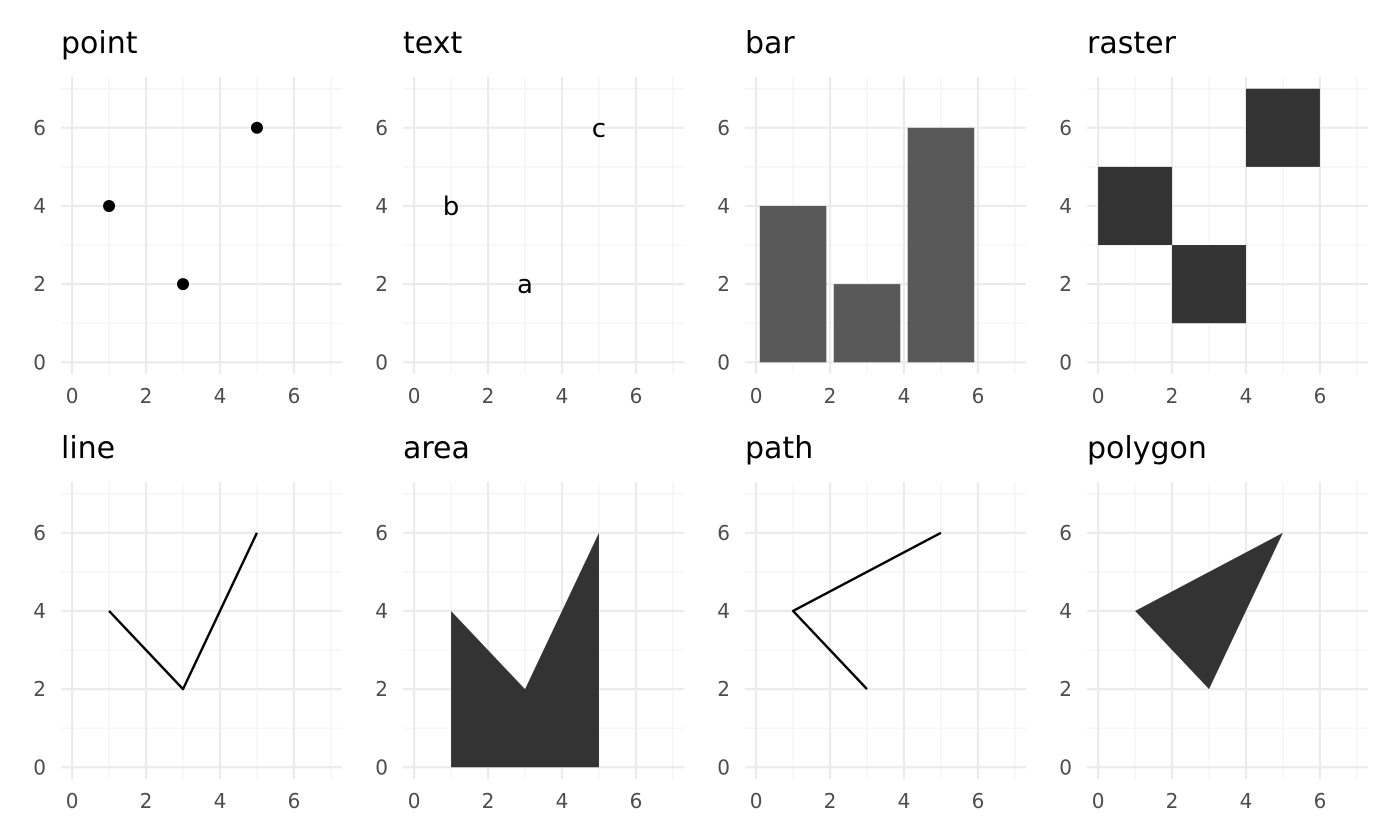 The width and height of the screenshot is (1400, 840). I want to click on area-shape, so click(525, 650).